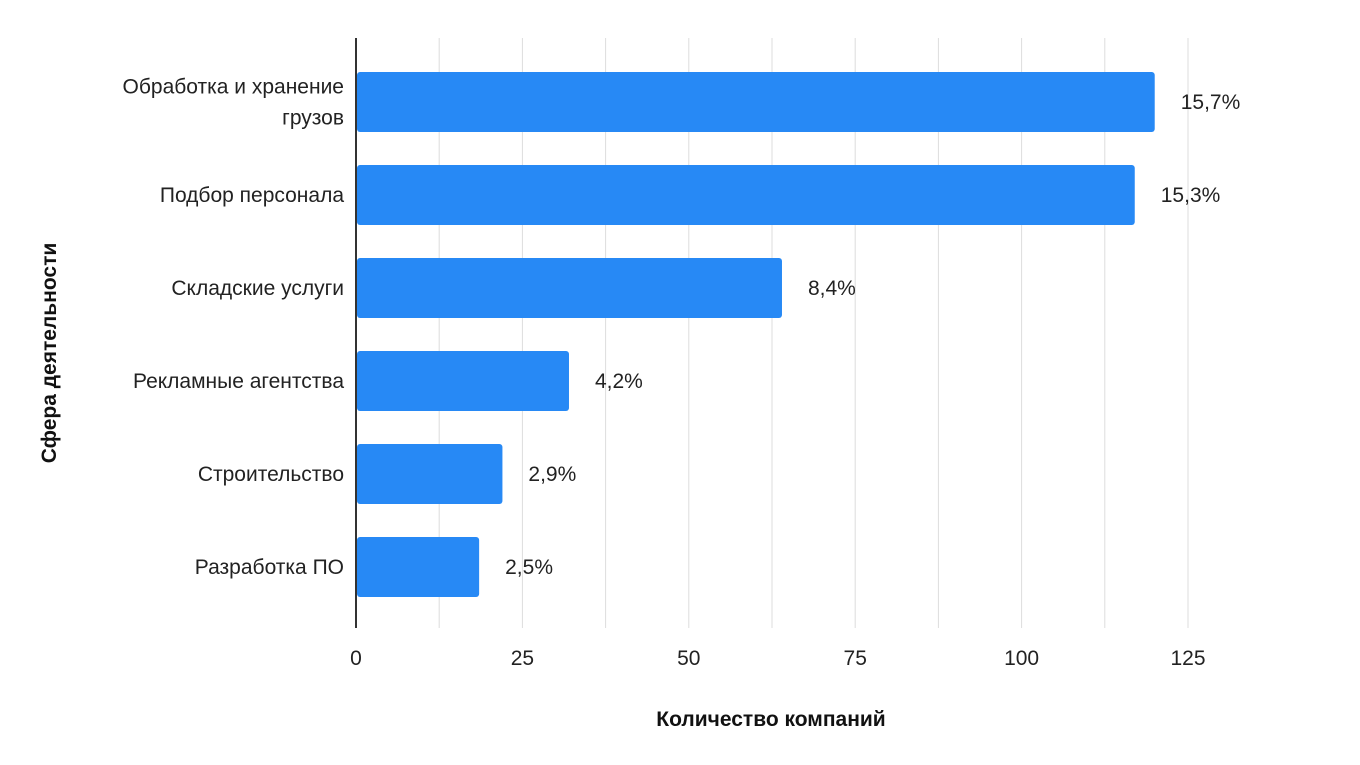 This screenshot has height=765, width=1360. I want to click on x-tick-label: 25, so click(522, 658).